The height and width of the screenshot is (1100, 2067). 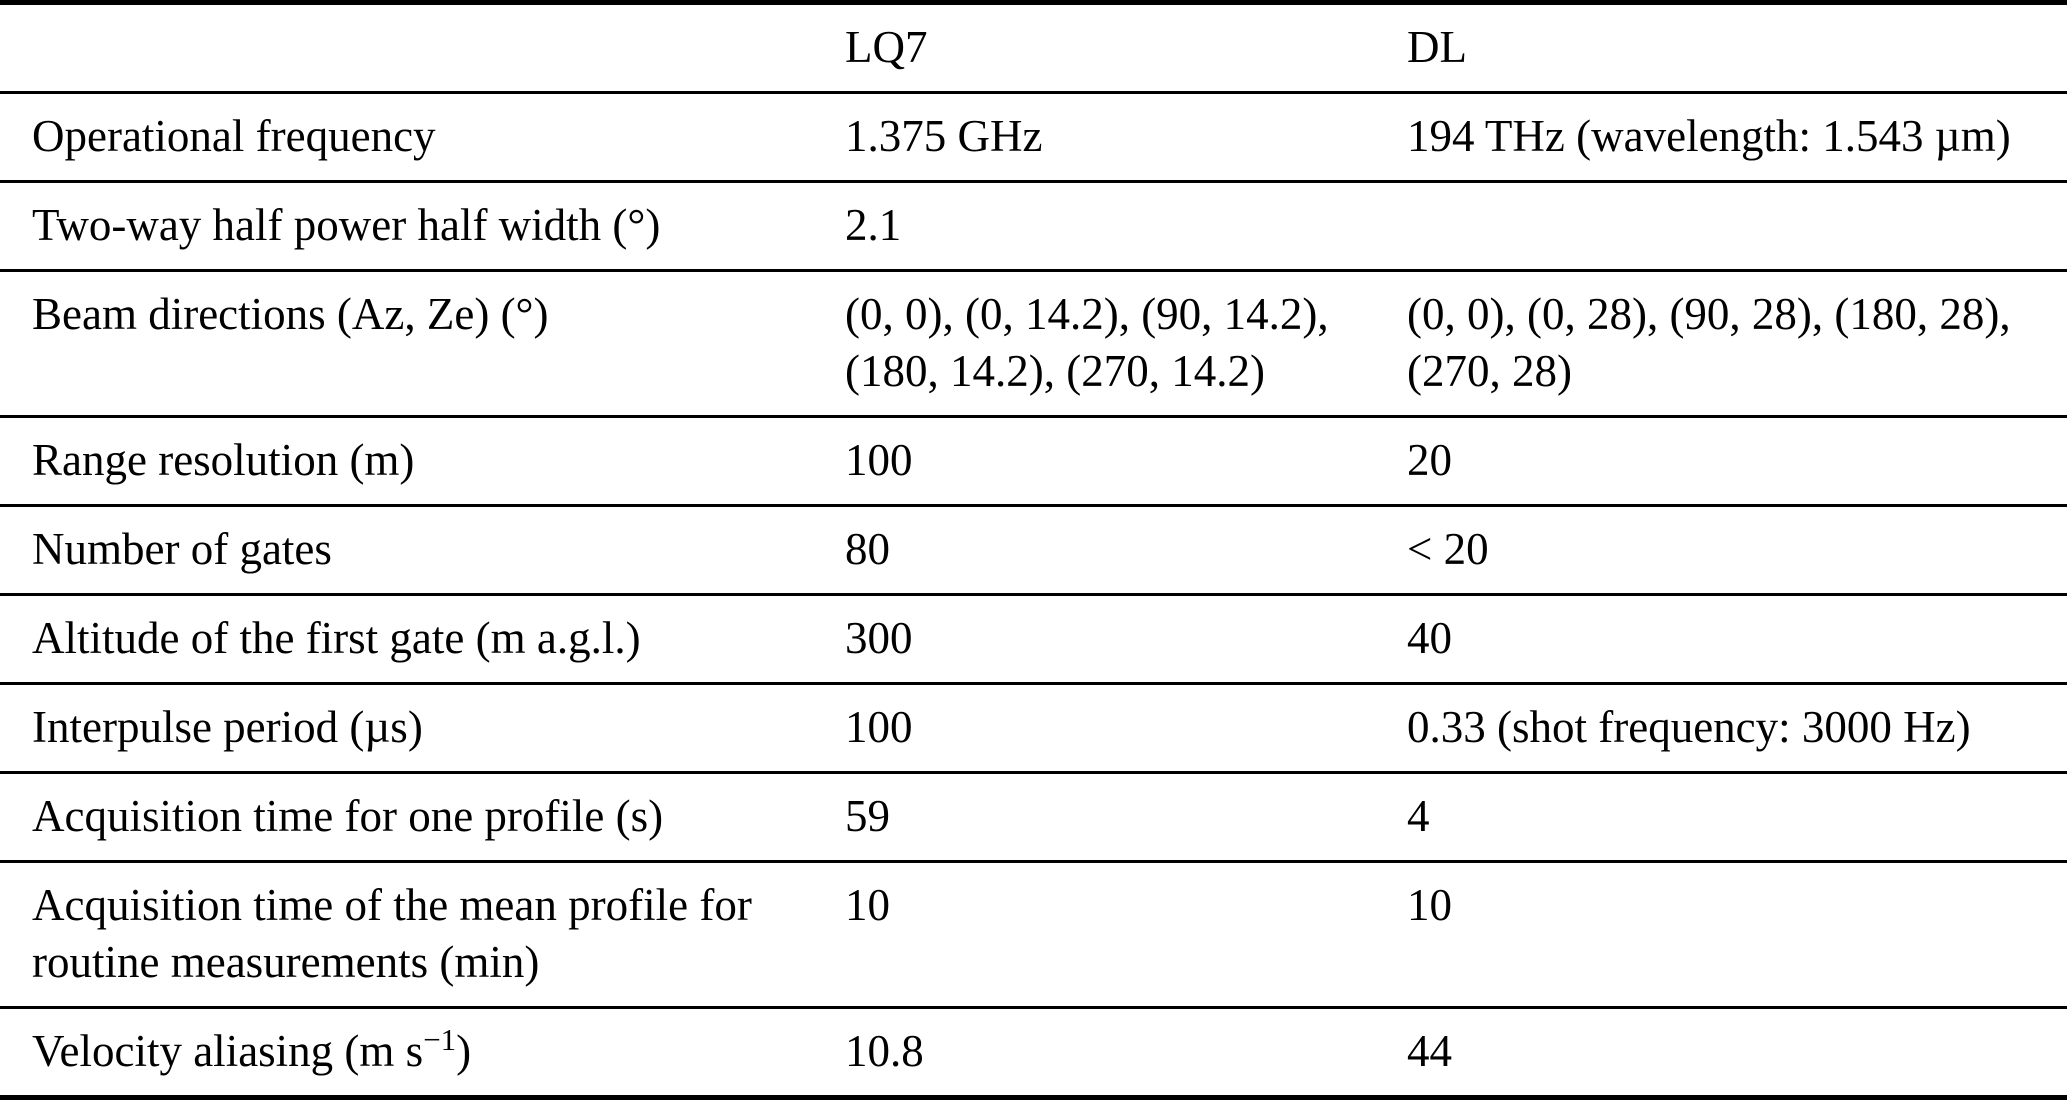 I want to click on interpulse-period-label: Interpulse period (µs), so click(x=227, y=727).